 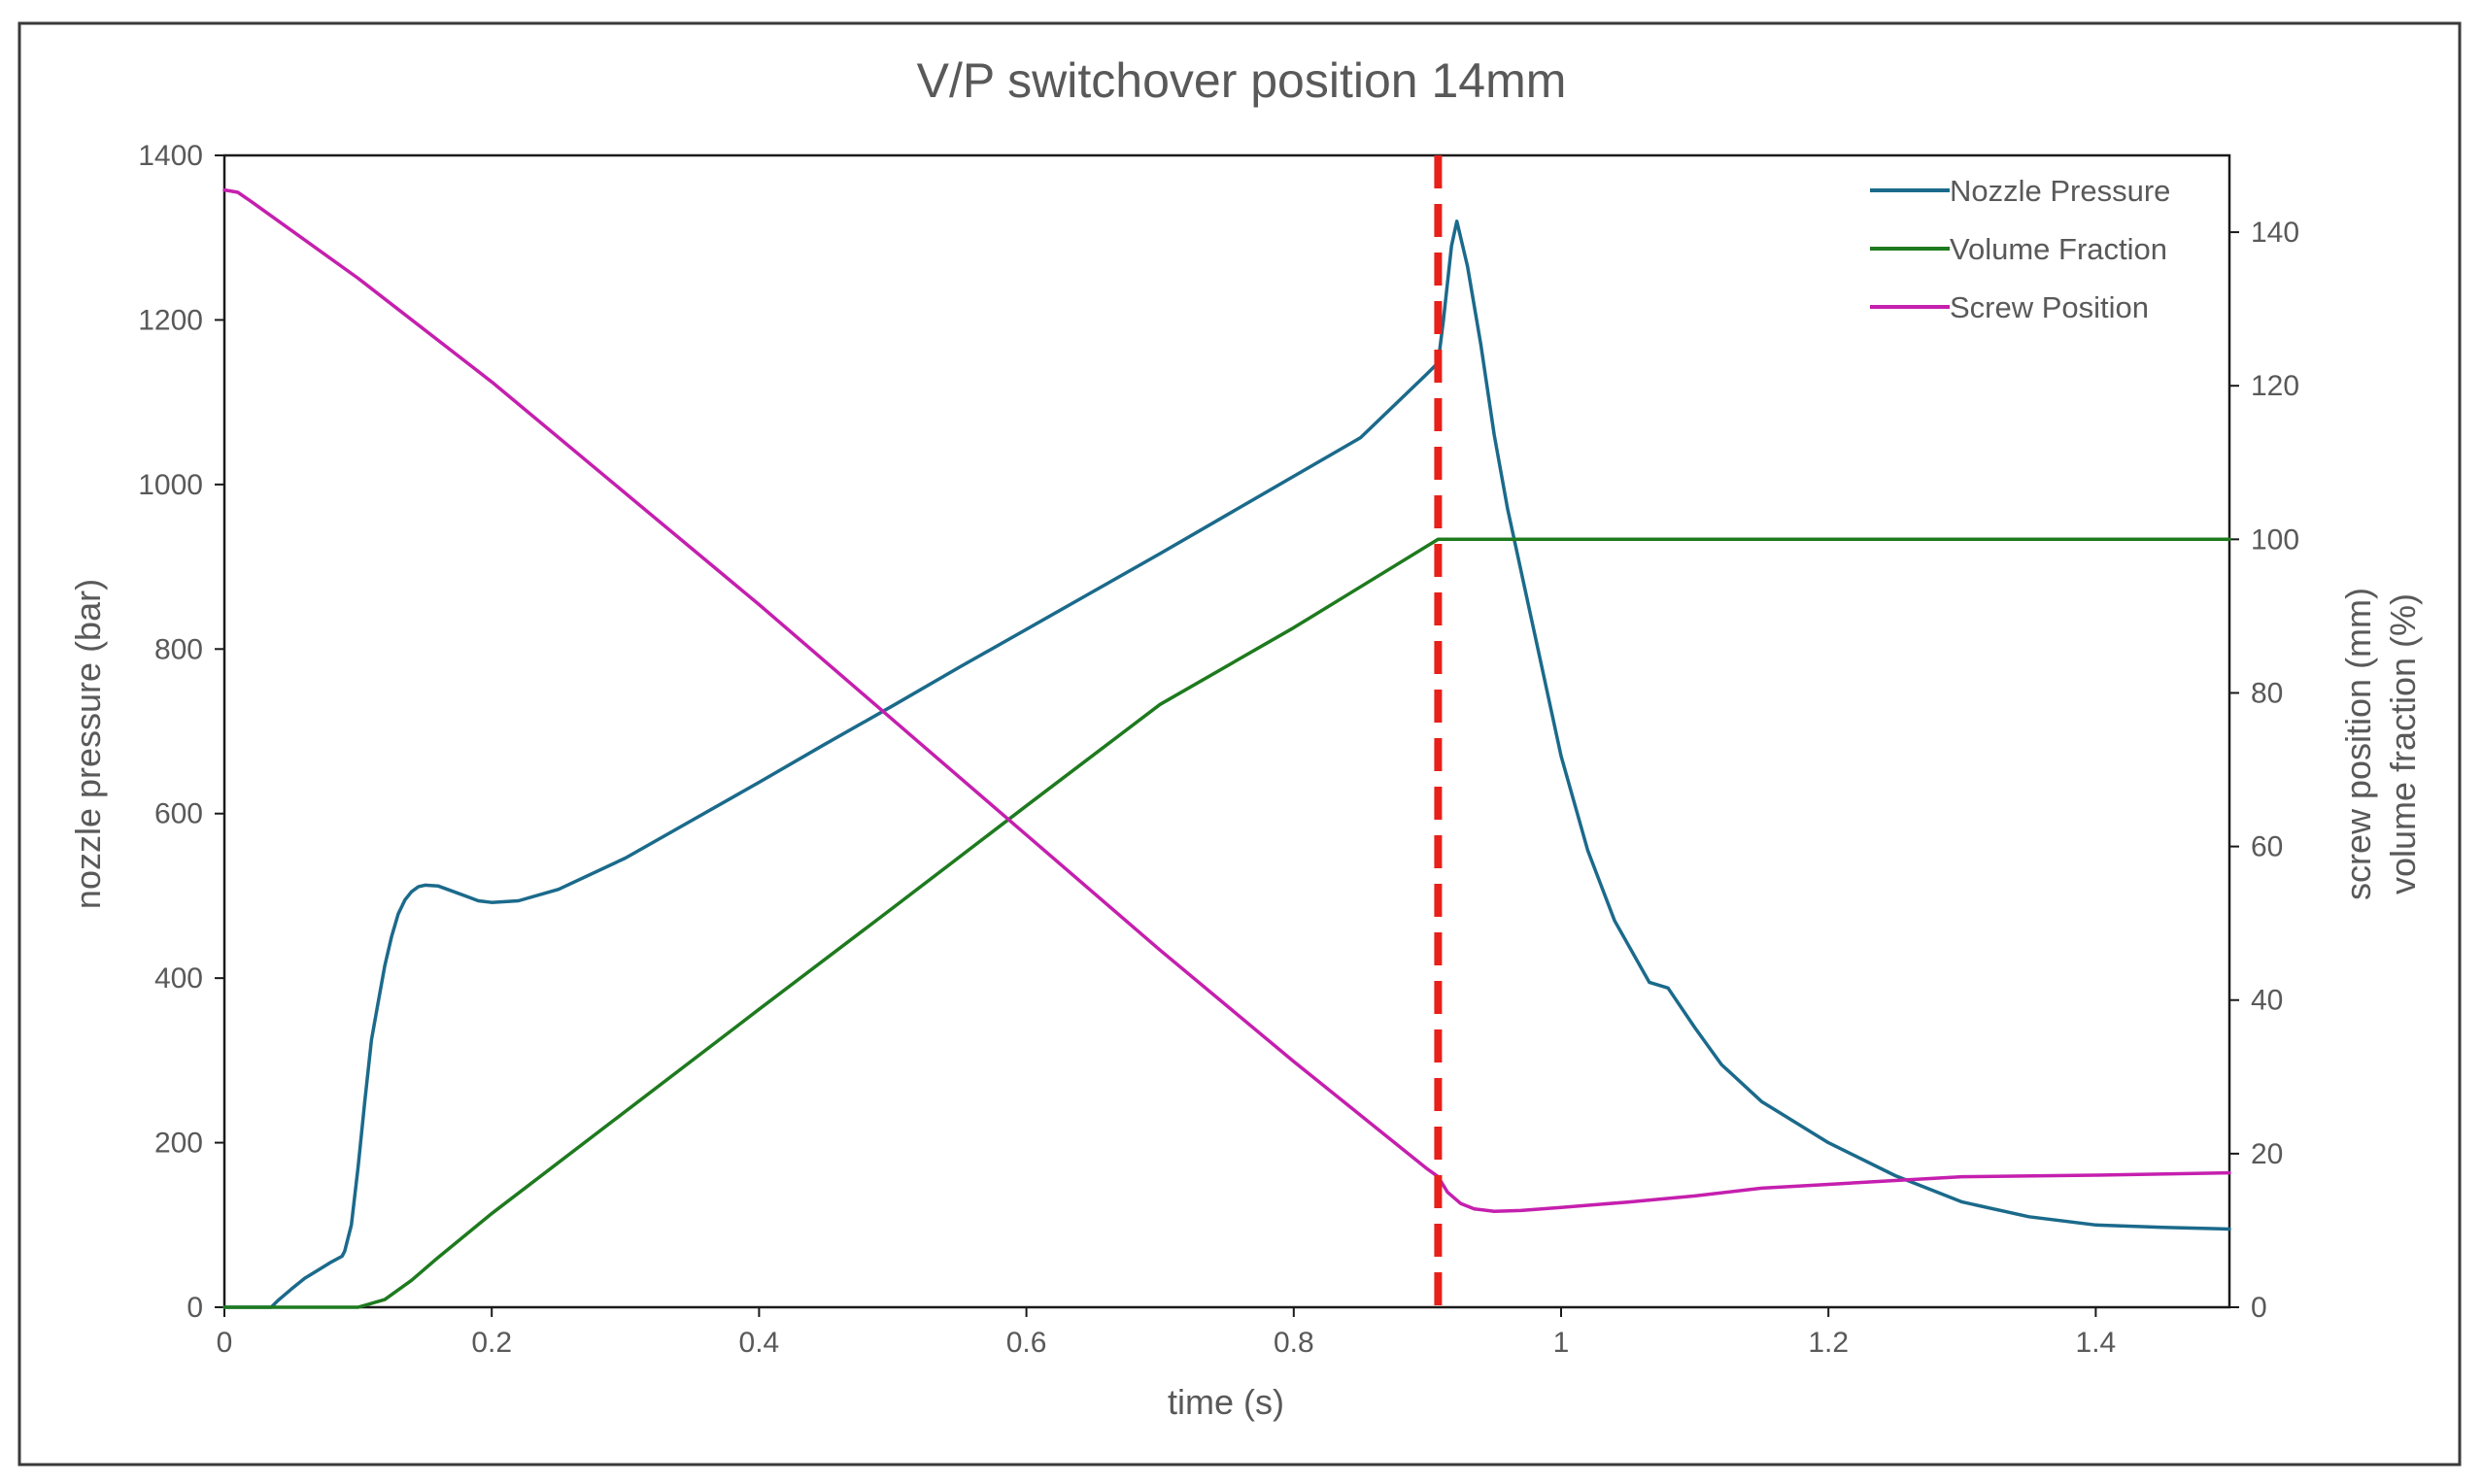 I want to click on y-axis-title: nozzle pressure (bar), so click(x=88, y=744).